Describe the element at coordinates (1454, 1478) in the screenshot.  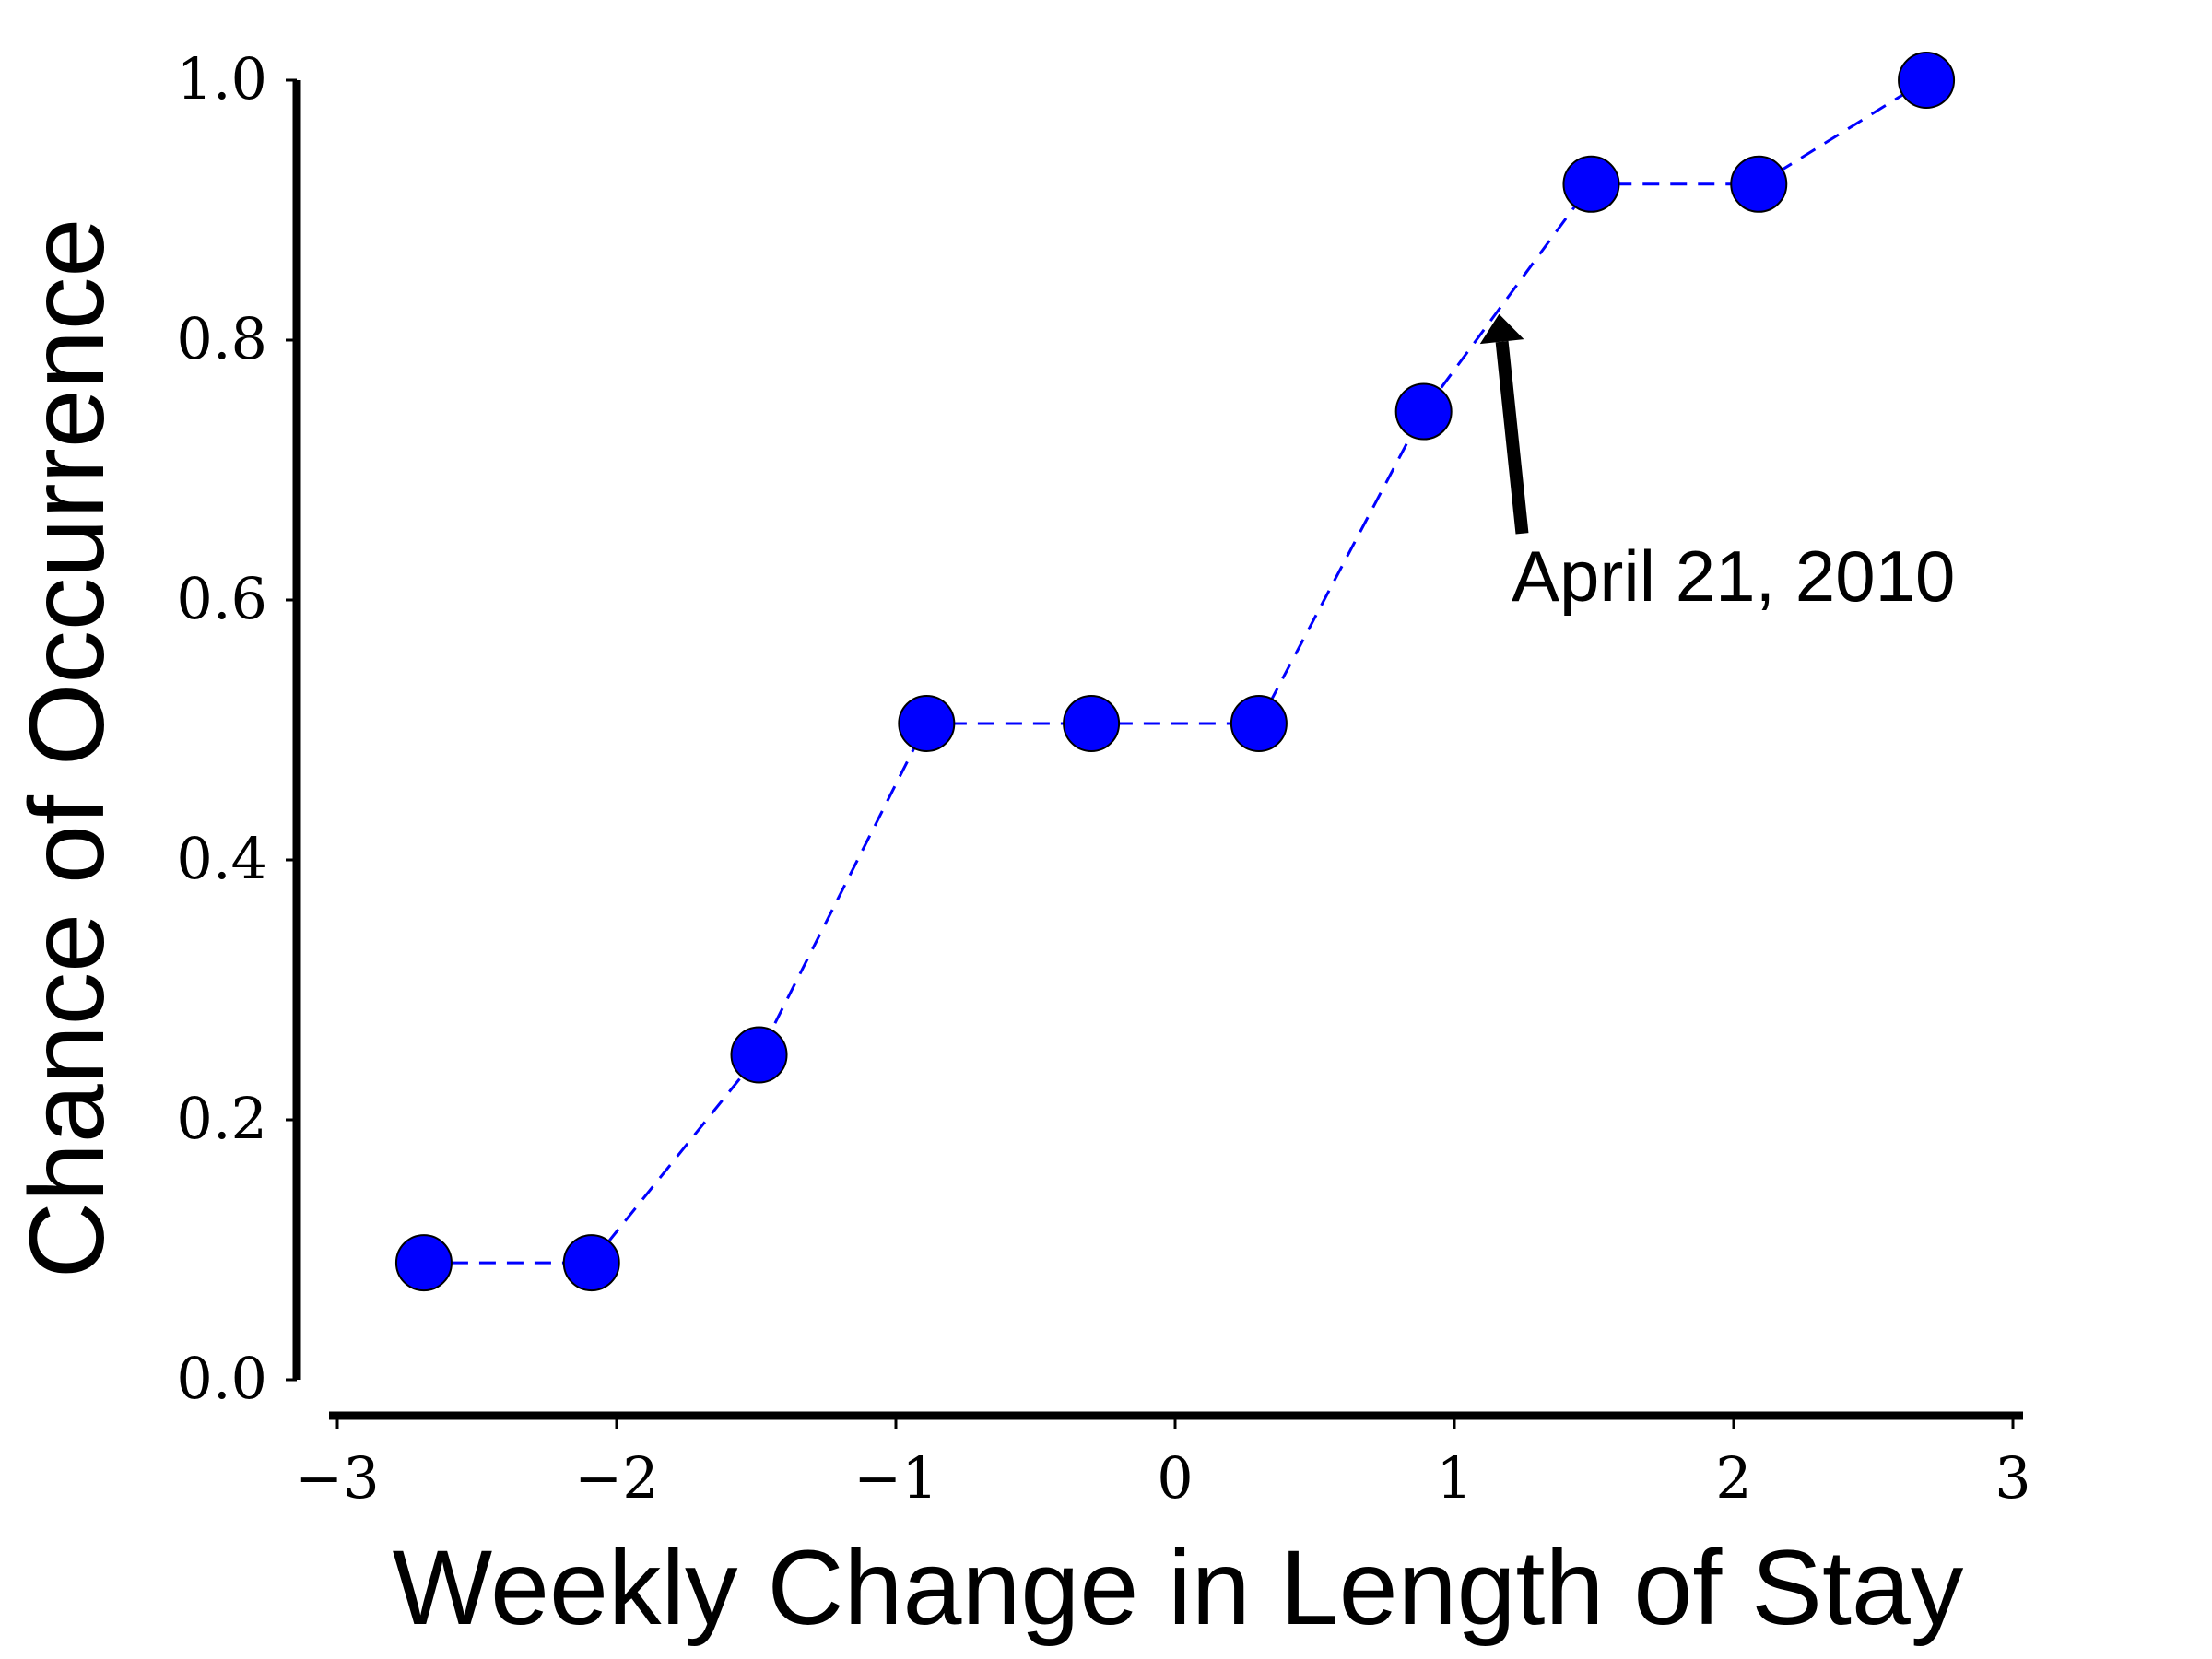
I see `x-tick-label: 1` at that location.